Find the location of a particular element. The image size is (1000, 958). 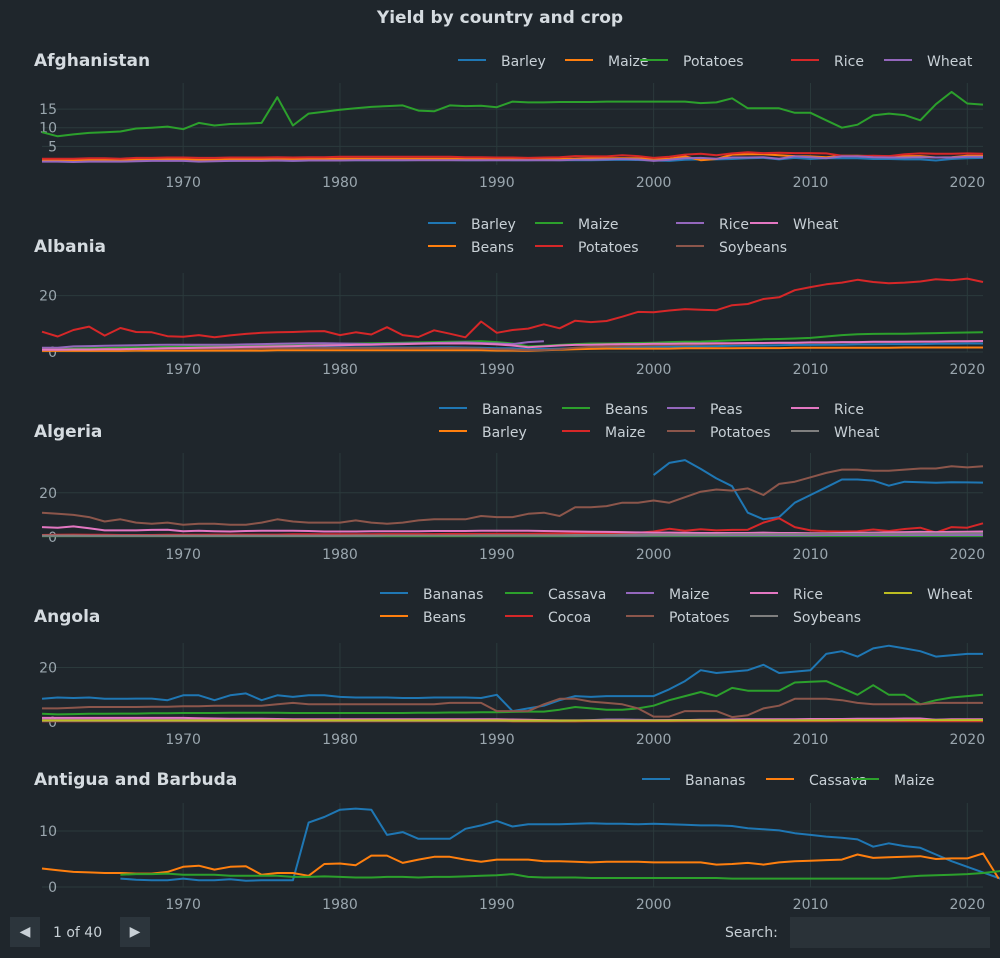

search-input is located at coordinates (890, 932).